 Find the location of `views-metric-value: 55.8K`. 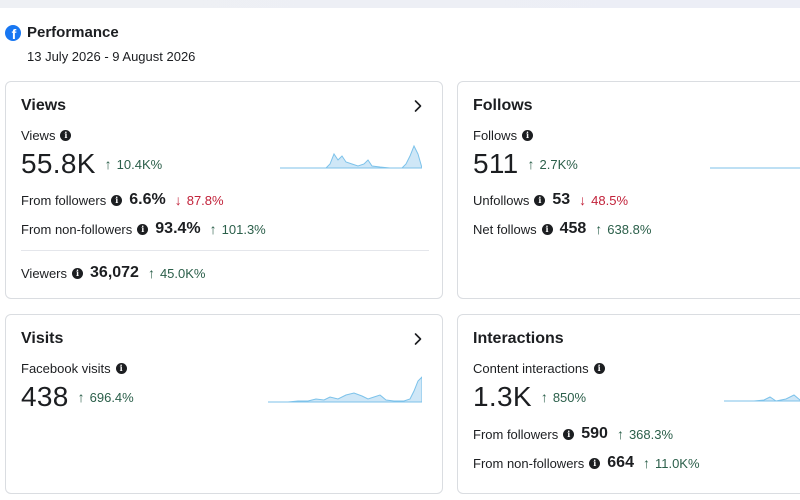

views-metric-value: 55.8K is located at coordinates (58, 163).